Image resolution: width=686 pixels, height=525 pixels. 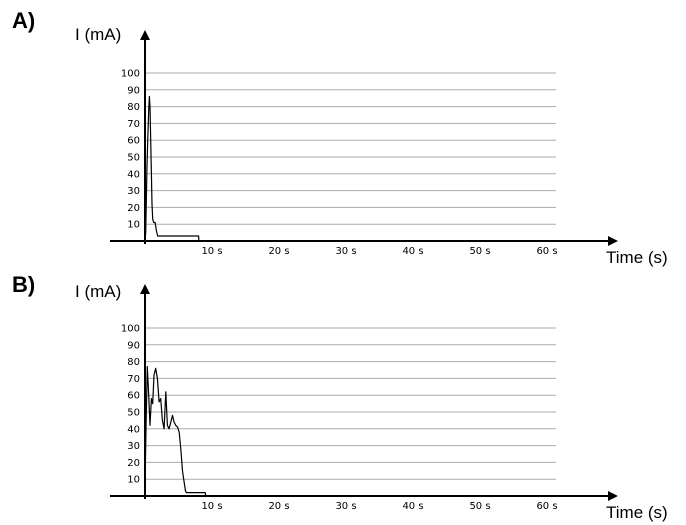 I want to click on panel-label: A), so click(x=23, y=20).